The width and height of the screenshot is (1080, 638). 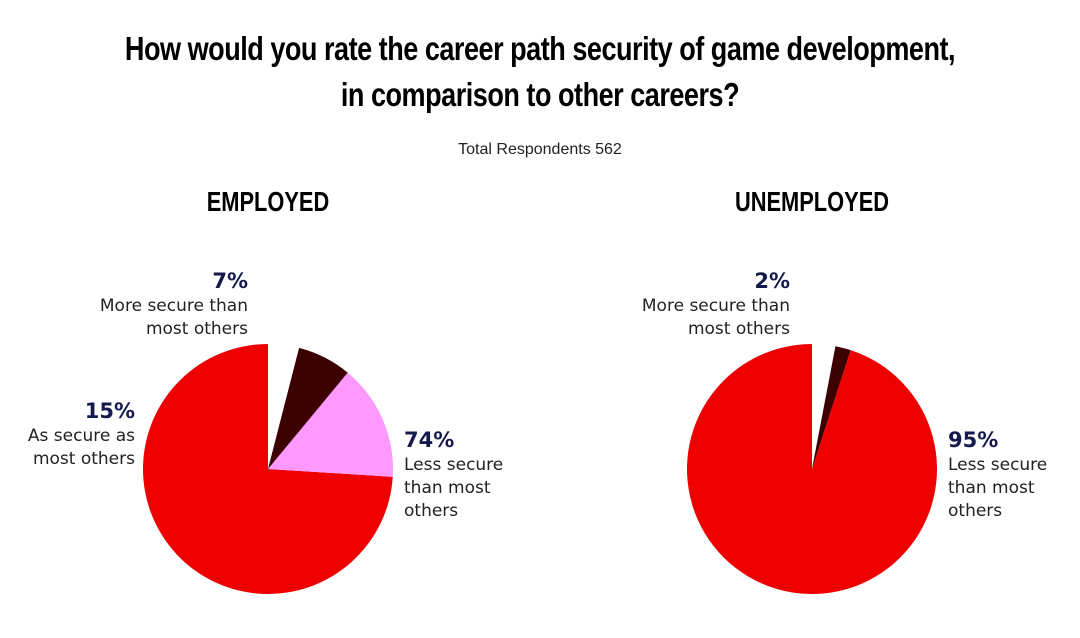 What do you see at coordinates (772, 281) in the screenshot?
I see `unemployed-slice-1-percent: 2%` at bounding box center [772, 281].